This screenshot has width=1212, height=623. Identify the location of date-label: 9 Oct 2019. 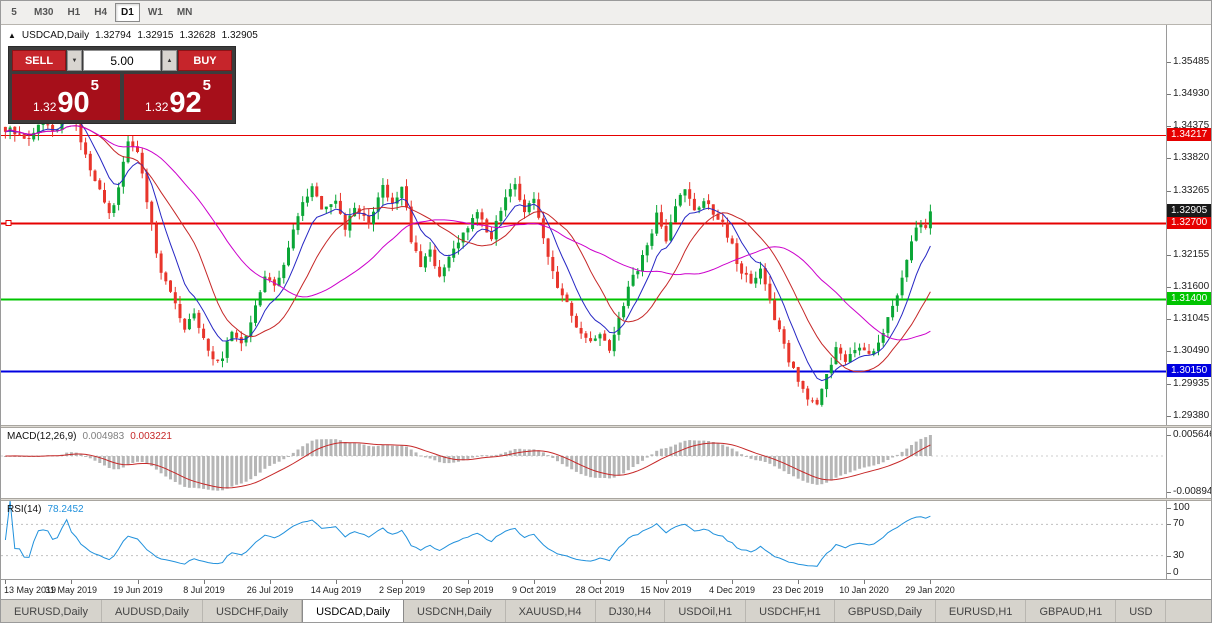
(534, 590).